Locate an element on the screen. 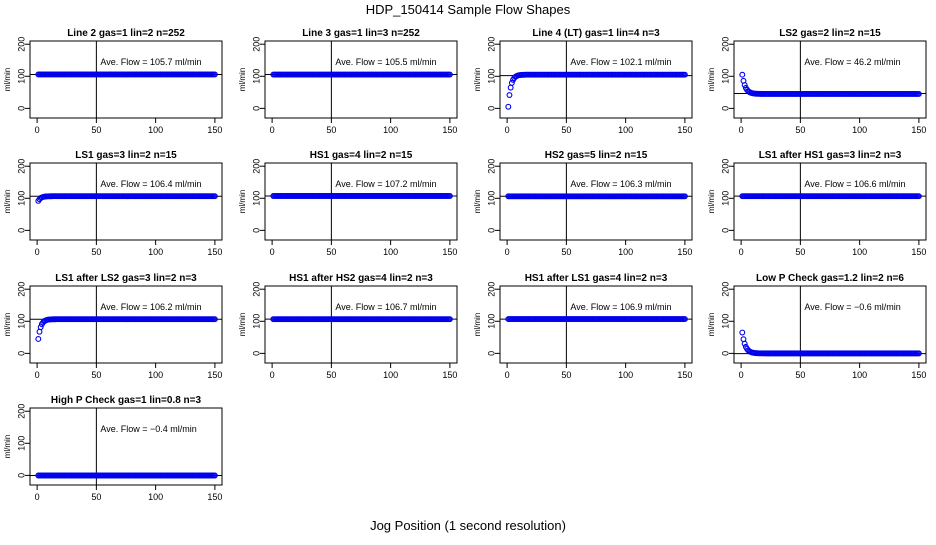 This screenshot has width=936, height=545. panel-title: HS2 gas=5 lin=2 n=15 is located at coordinates (596, 155).